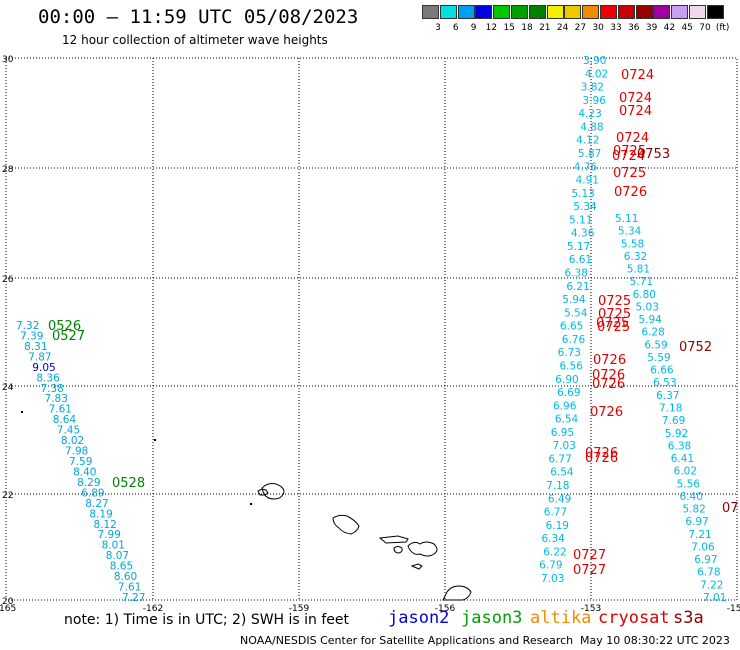  Describe the element at coordinates (68, 336) in the screenshot. I see `track-left-time: 0527` at that location.